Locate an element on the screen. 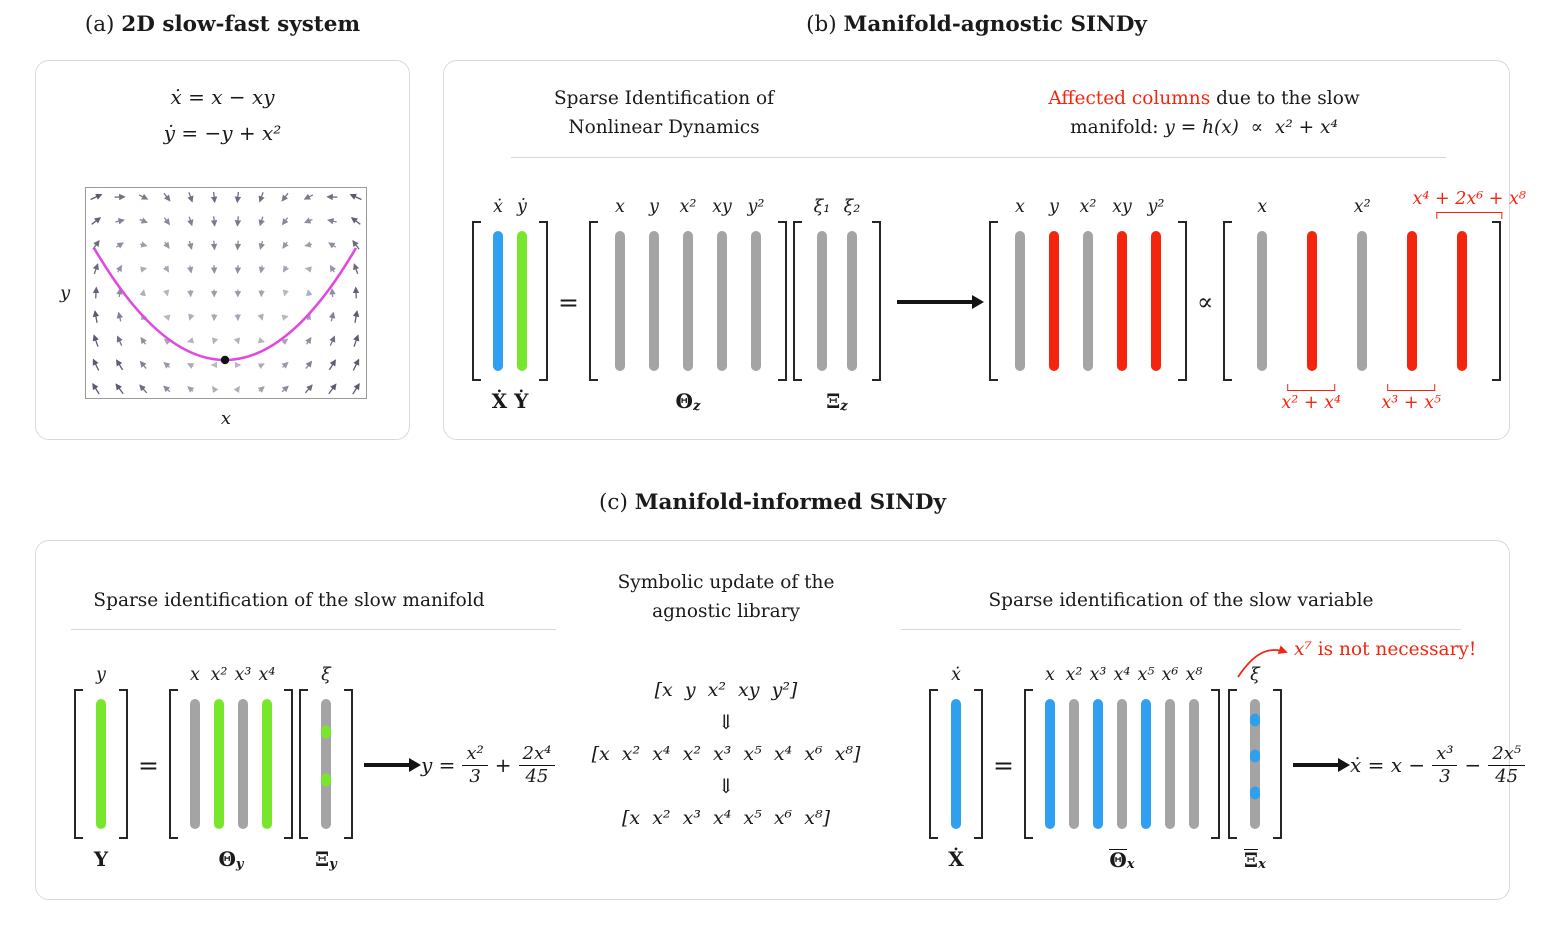 This screenshot has width=1544, height=940. y-matrix: y Y is located at coordinates (101, 765).